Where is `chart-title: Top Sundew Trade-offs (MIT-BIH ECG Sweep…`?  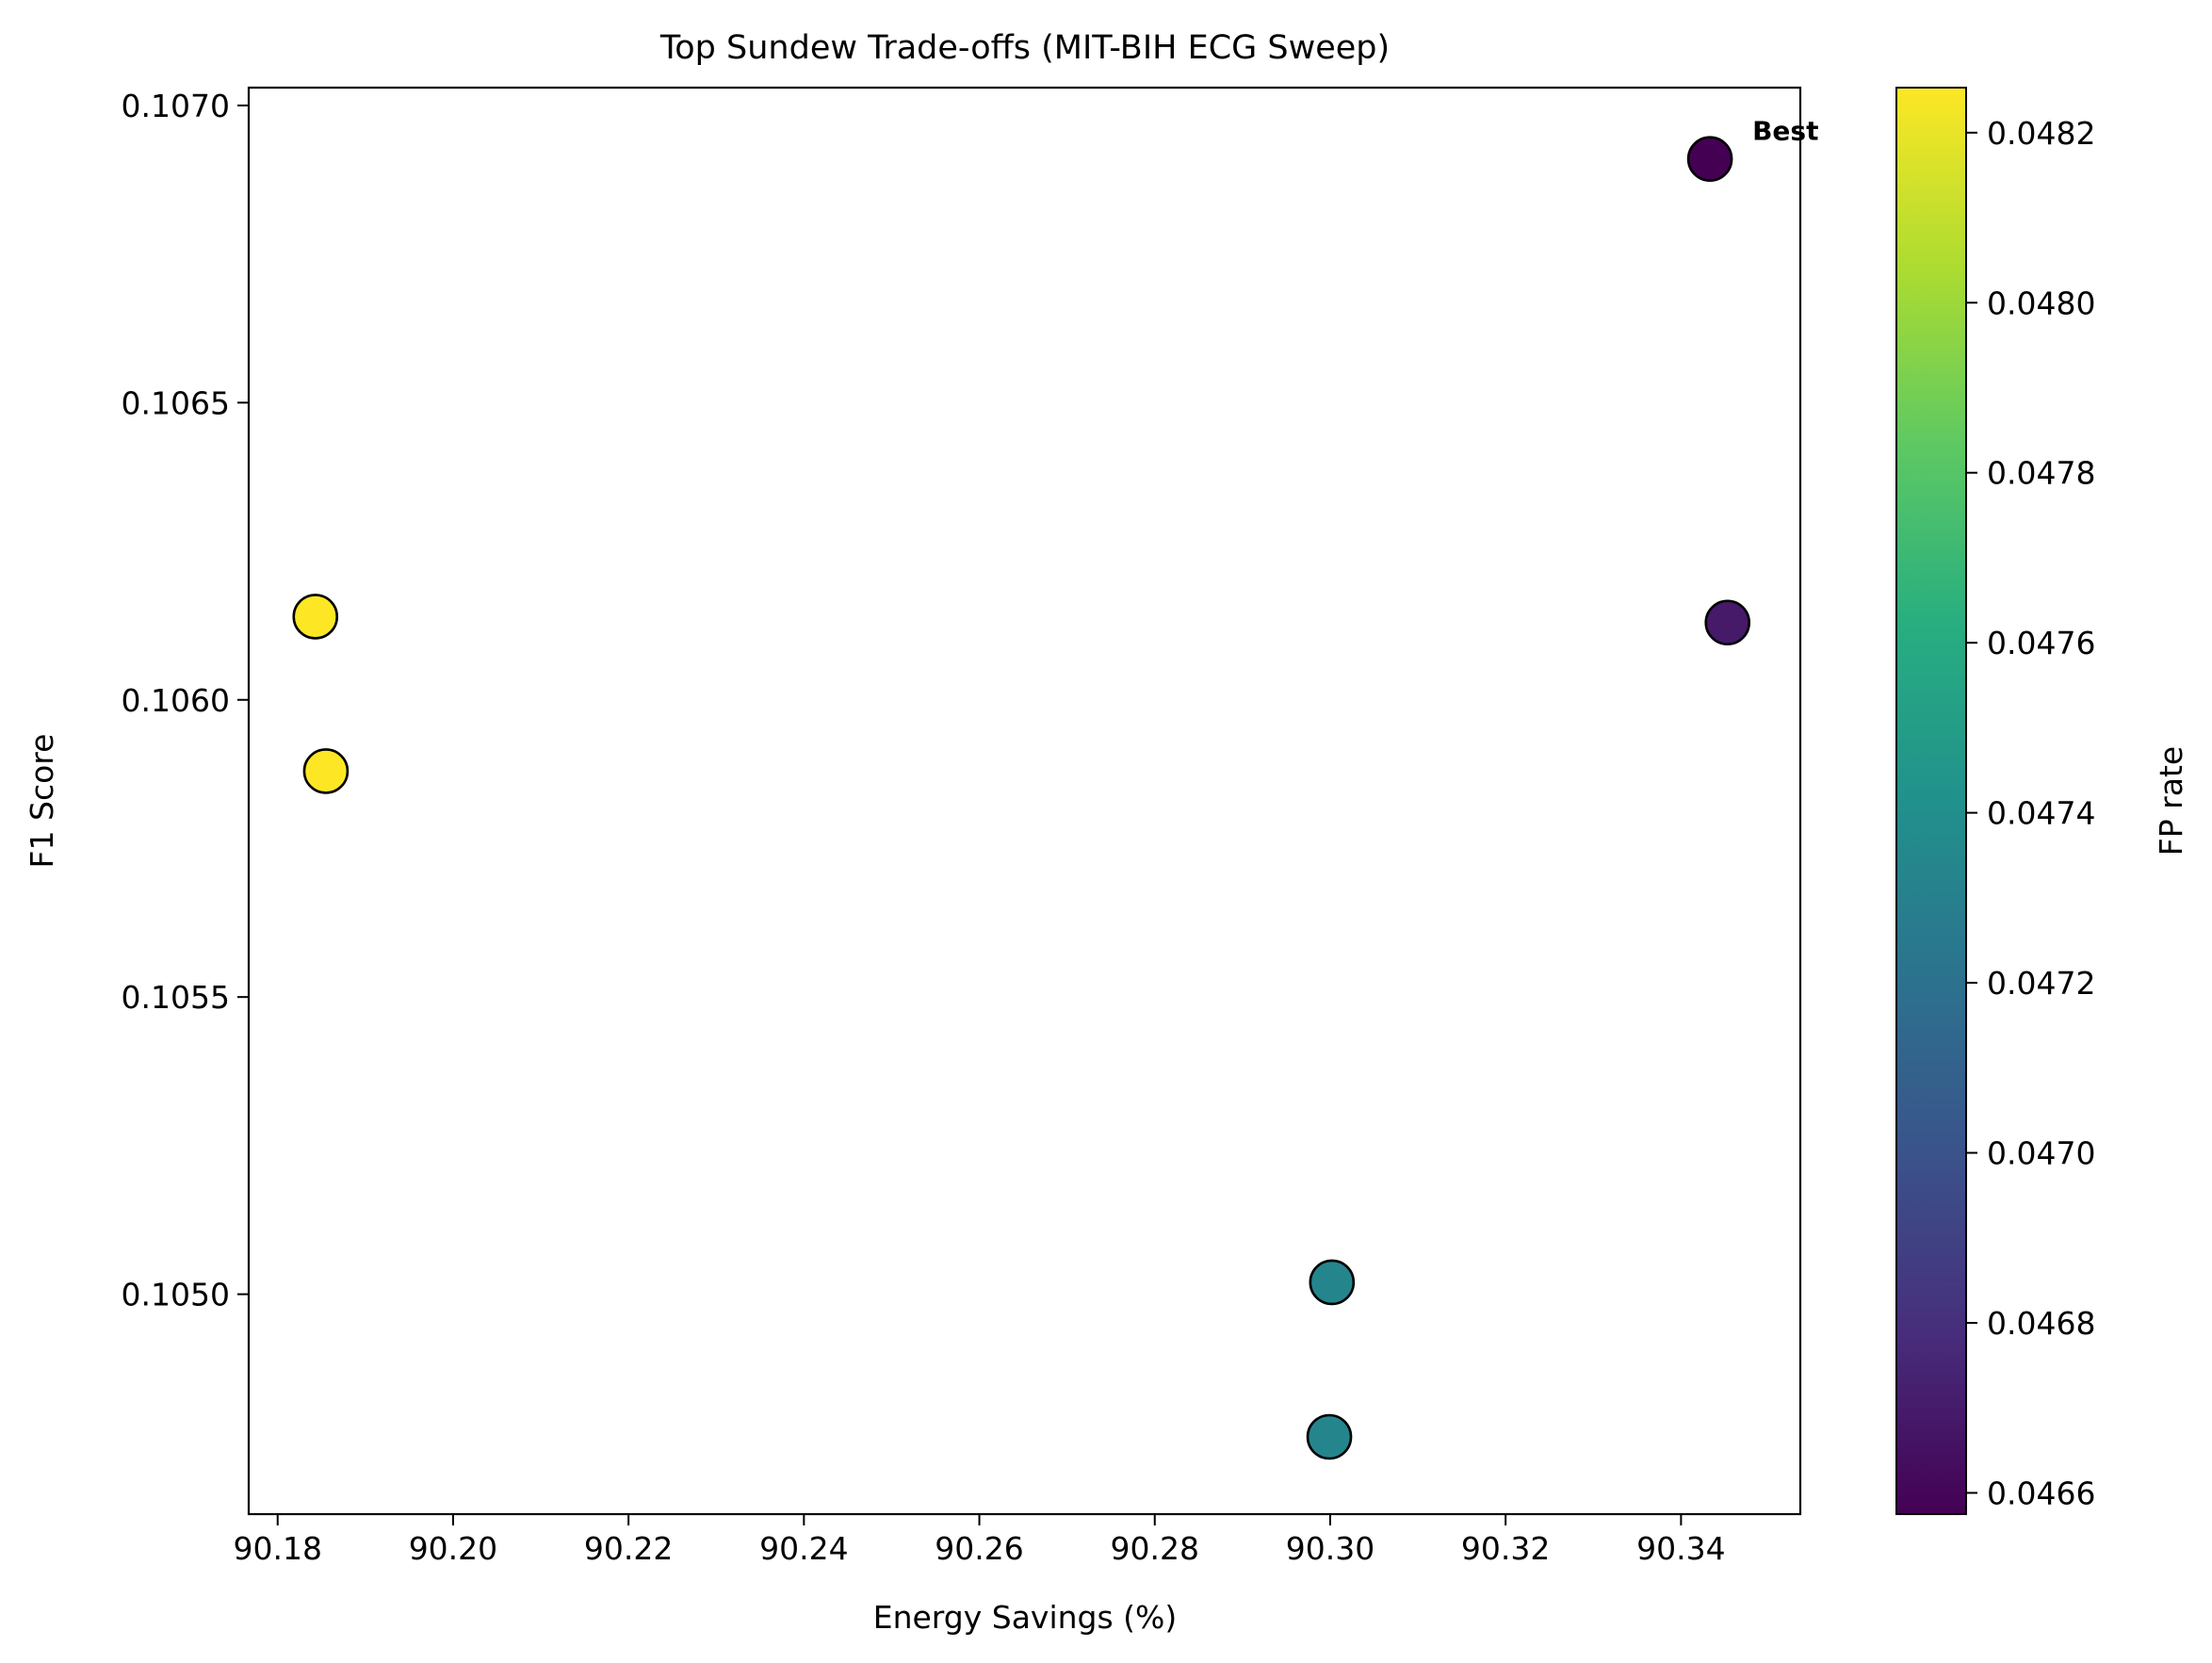 chart-title: Top Sundew Trade-offs (MIT-BIH ECG Sweep… is located at coordinates (1024, 48).